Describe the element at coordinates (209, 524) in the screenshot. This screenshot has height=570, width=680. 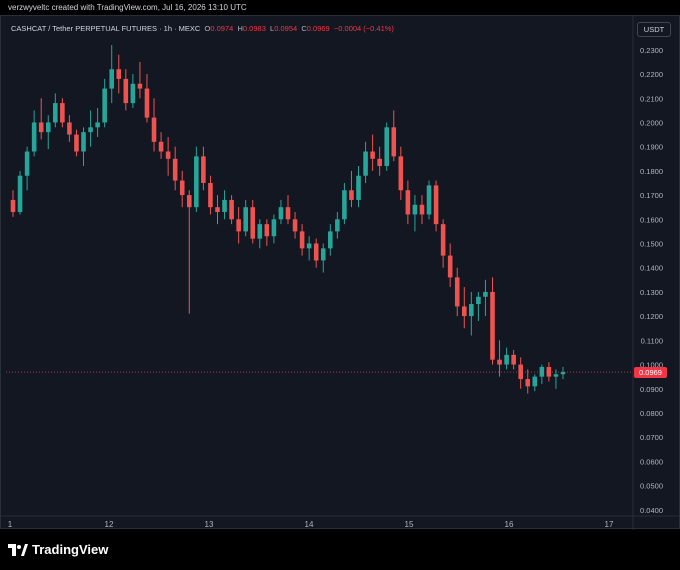
I see `x-tick-label: 13` at that location.